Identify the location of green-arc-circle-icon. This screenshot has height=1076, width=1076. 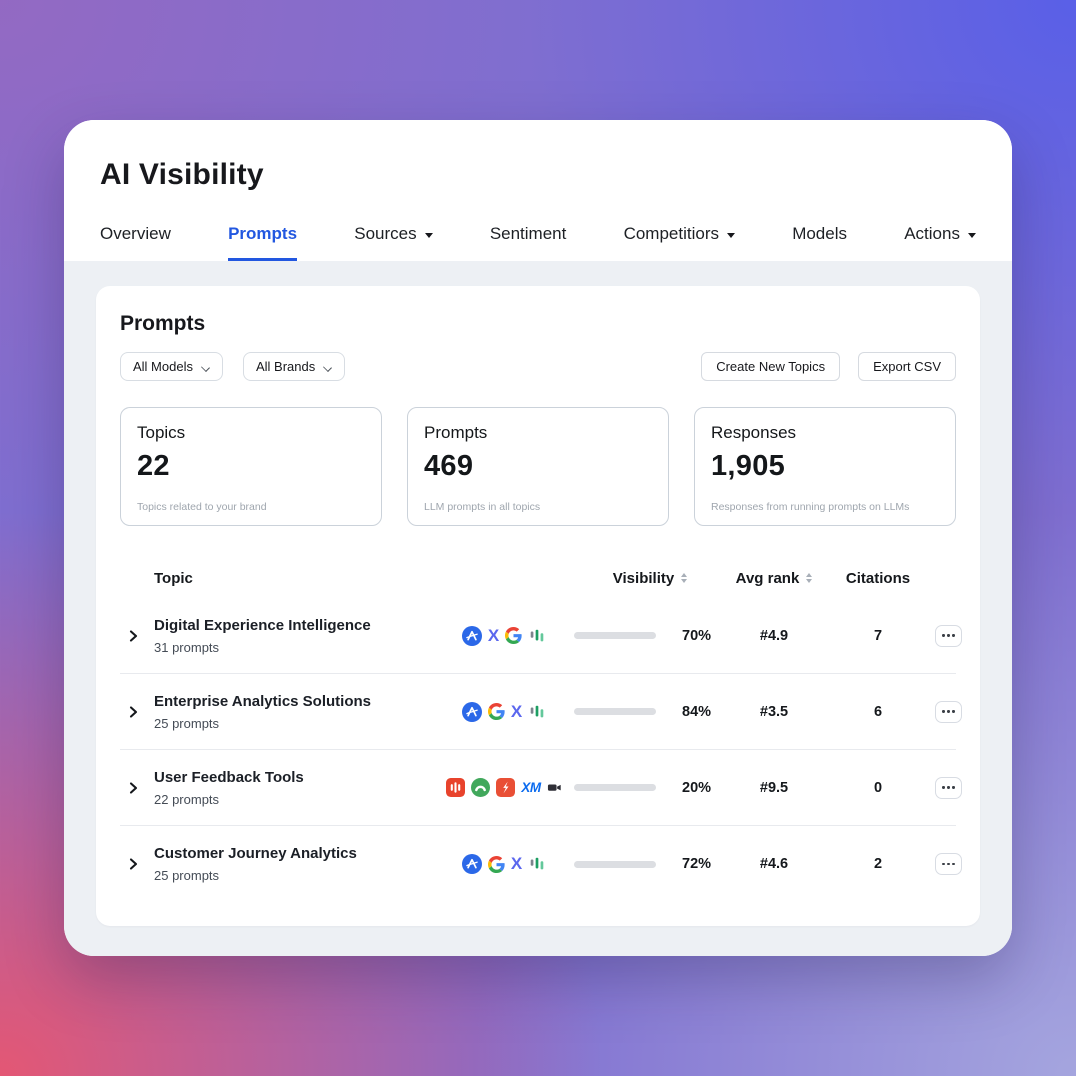
(481, 787).